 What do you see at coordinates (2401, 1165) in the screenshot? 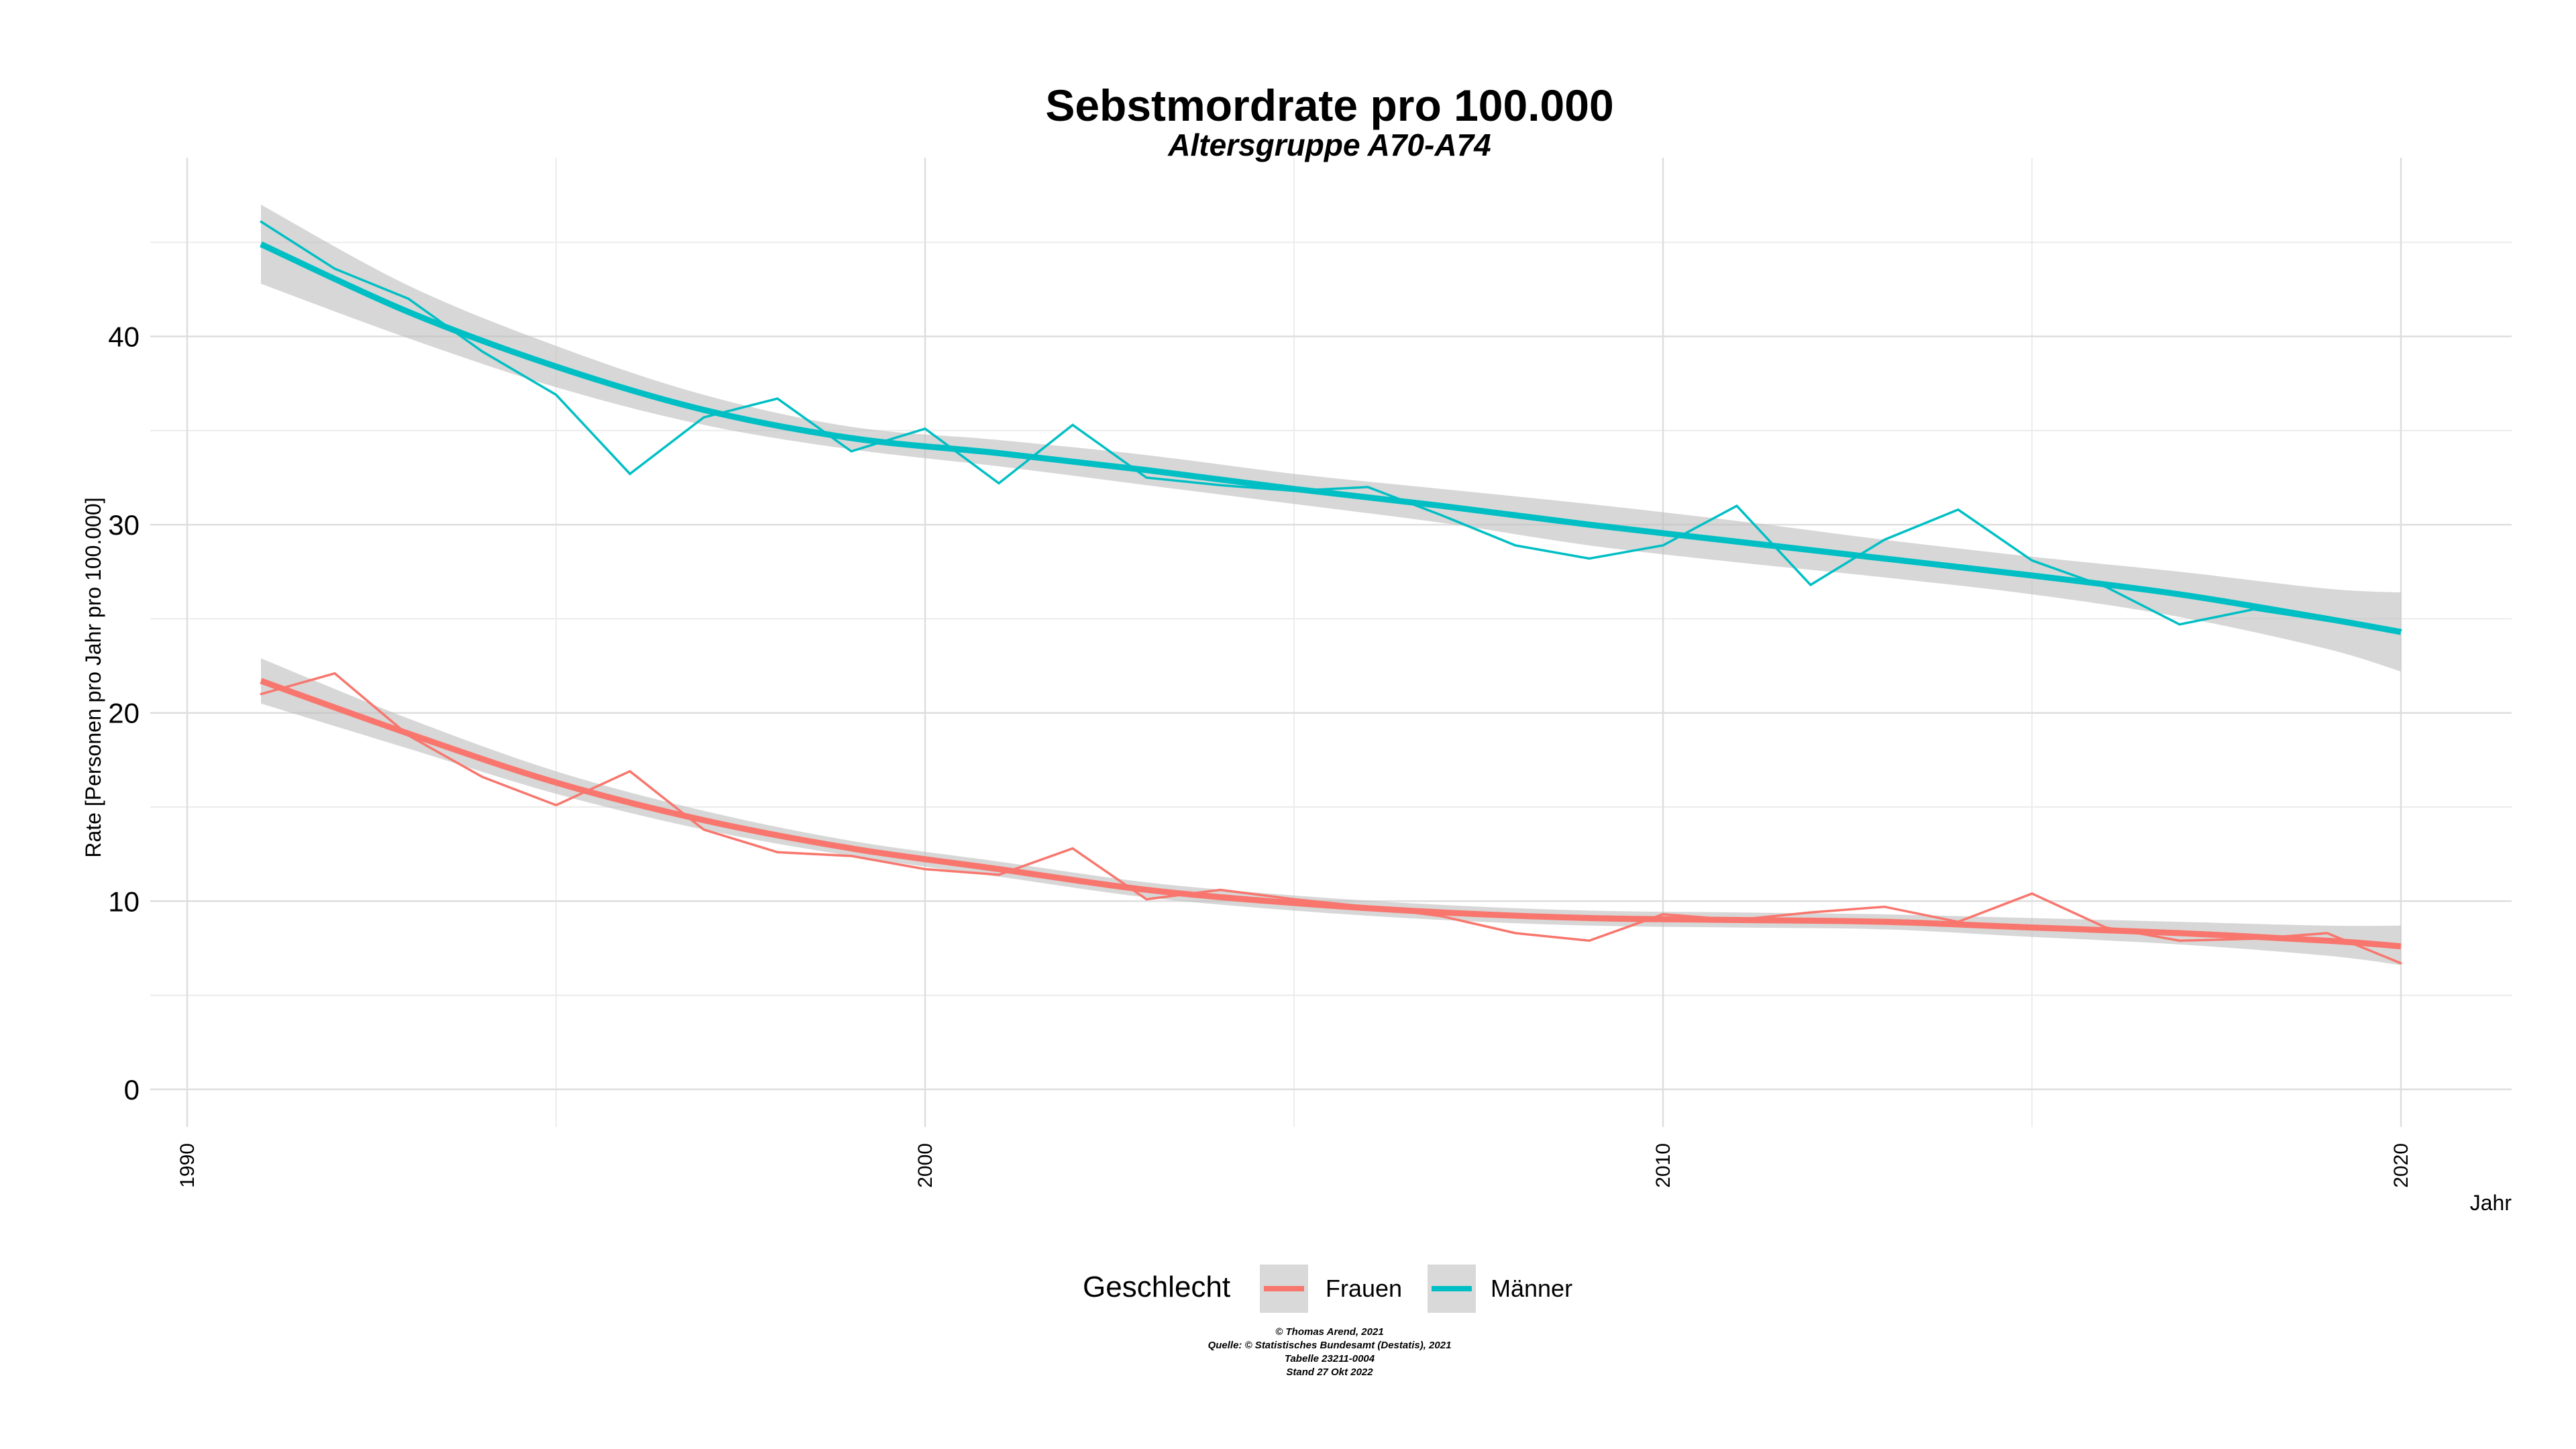
I see `x-tick-label: 2020` at bounding box center [2401, 1165].